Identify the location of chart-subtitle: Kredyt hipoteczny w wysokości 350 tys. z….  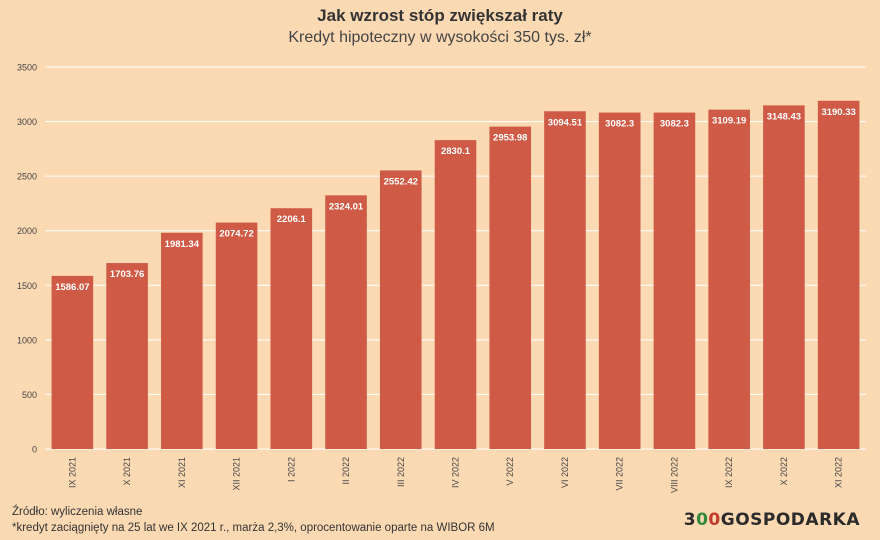
(440, 37).